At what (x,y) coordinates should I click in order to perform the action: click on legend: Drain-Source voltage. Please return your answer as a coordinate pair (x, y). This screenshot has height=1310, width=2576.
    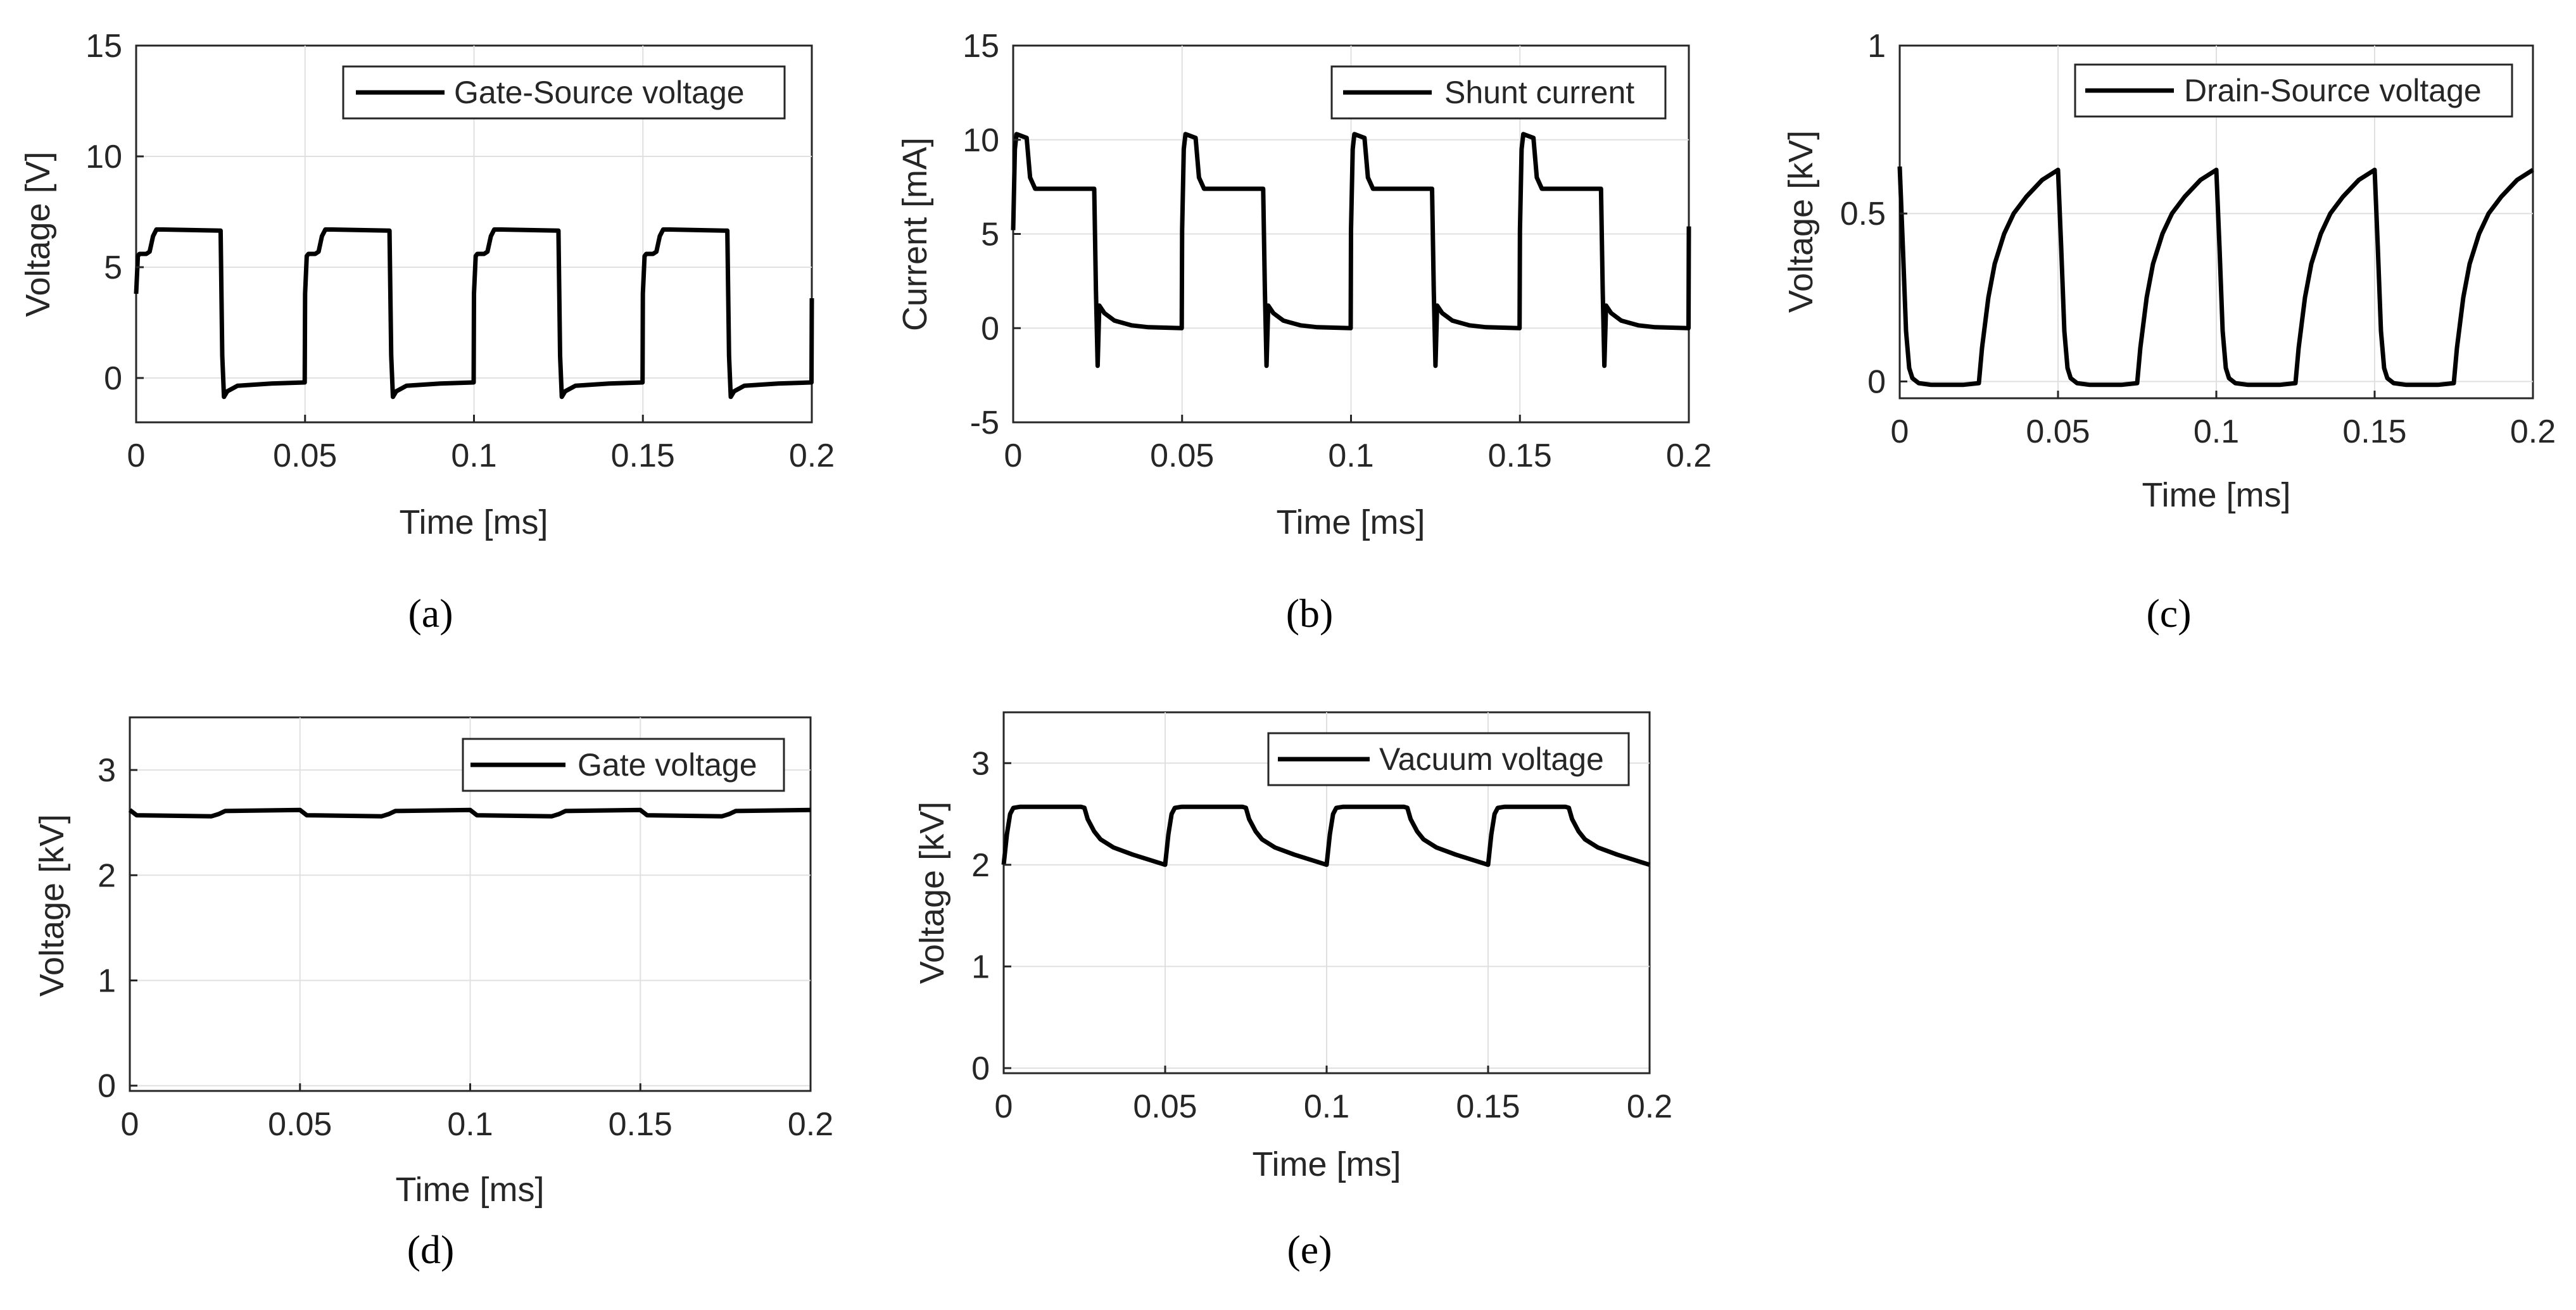
    Looking at the image, I should click on (2293, 91).